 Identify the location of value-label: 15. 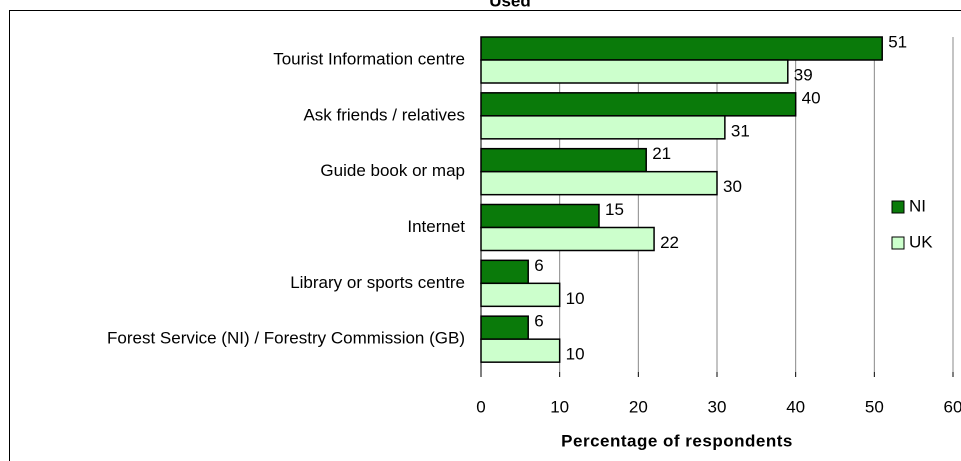
(614, 209).